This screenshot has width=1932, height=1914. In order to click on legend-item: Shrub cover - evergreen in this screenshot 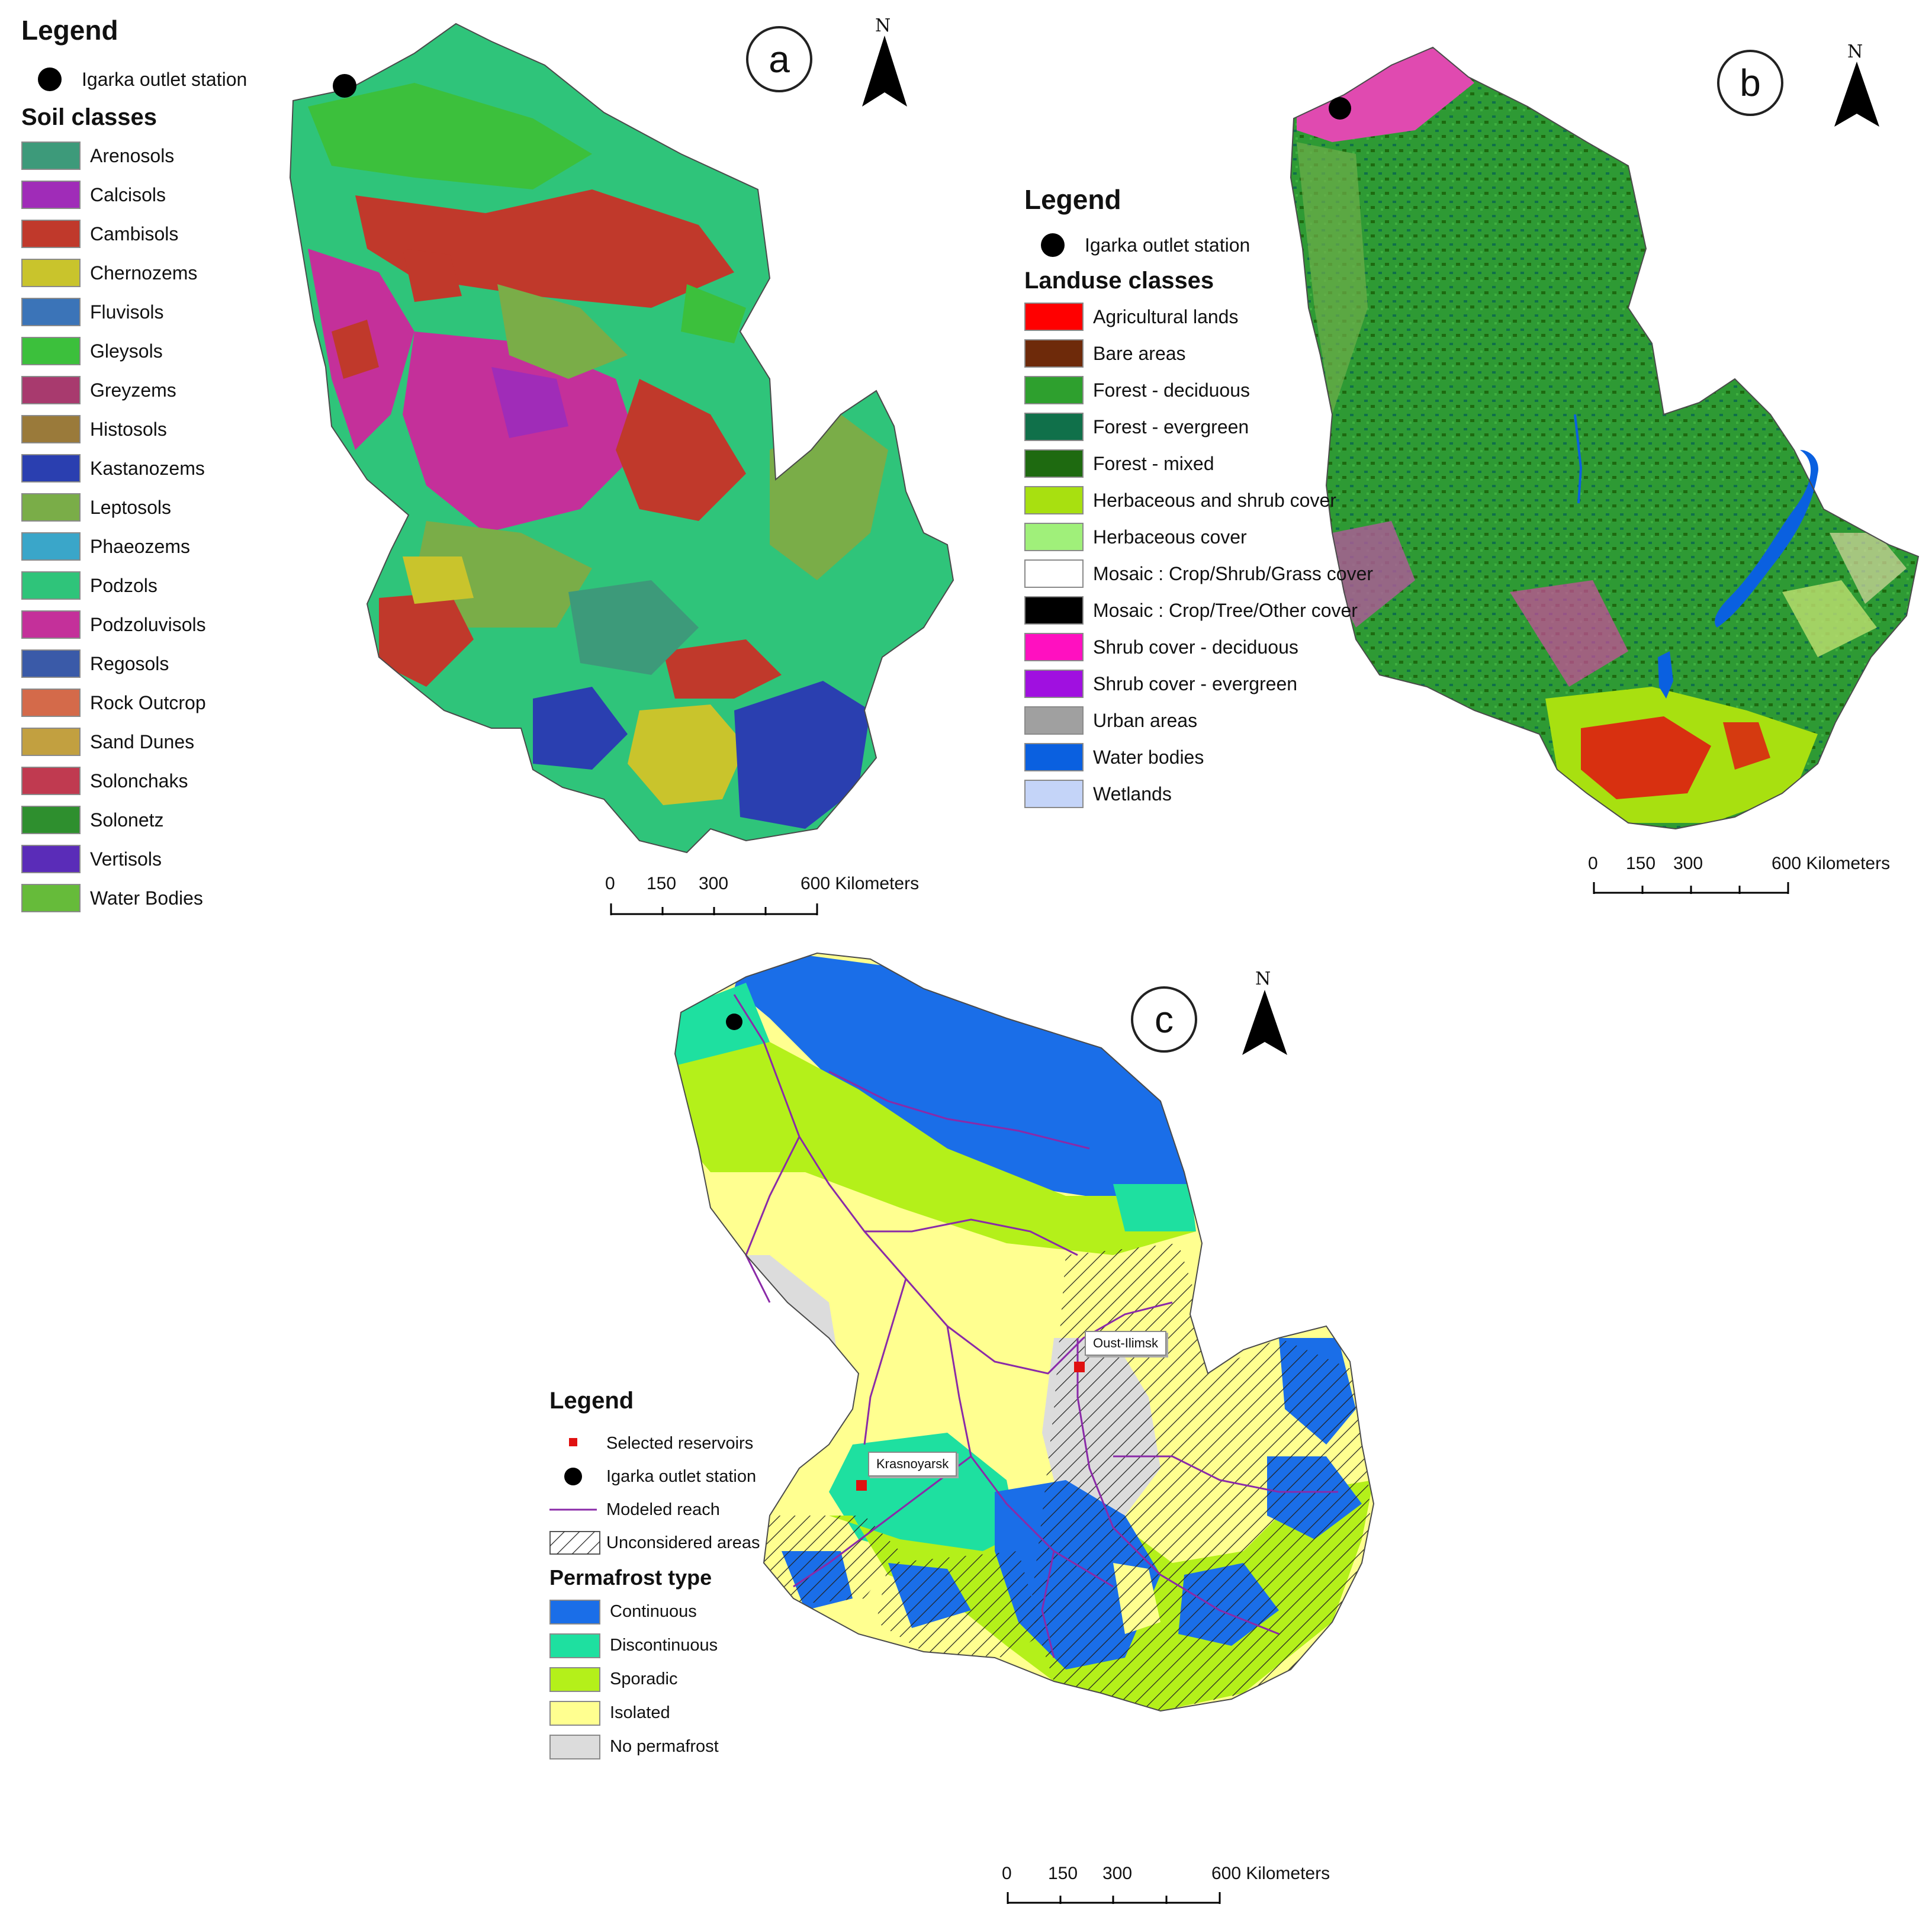, I will do `click(1198, 683)`.